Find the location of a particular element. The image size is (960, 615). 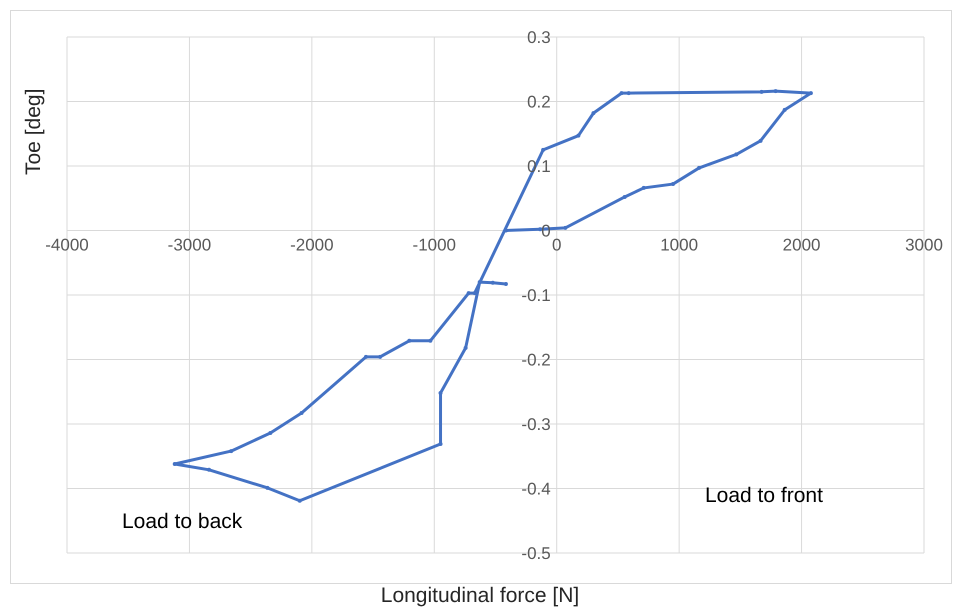

y-axis-title: Toe [deg] is located at coordinates (34, 131).